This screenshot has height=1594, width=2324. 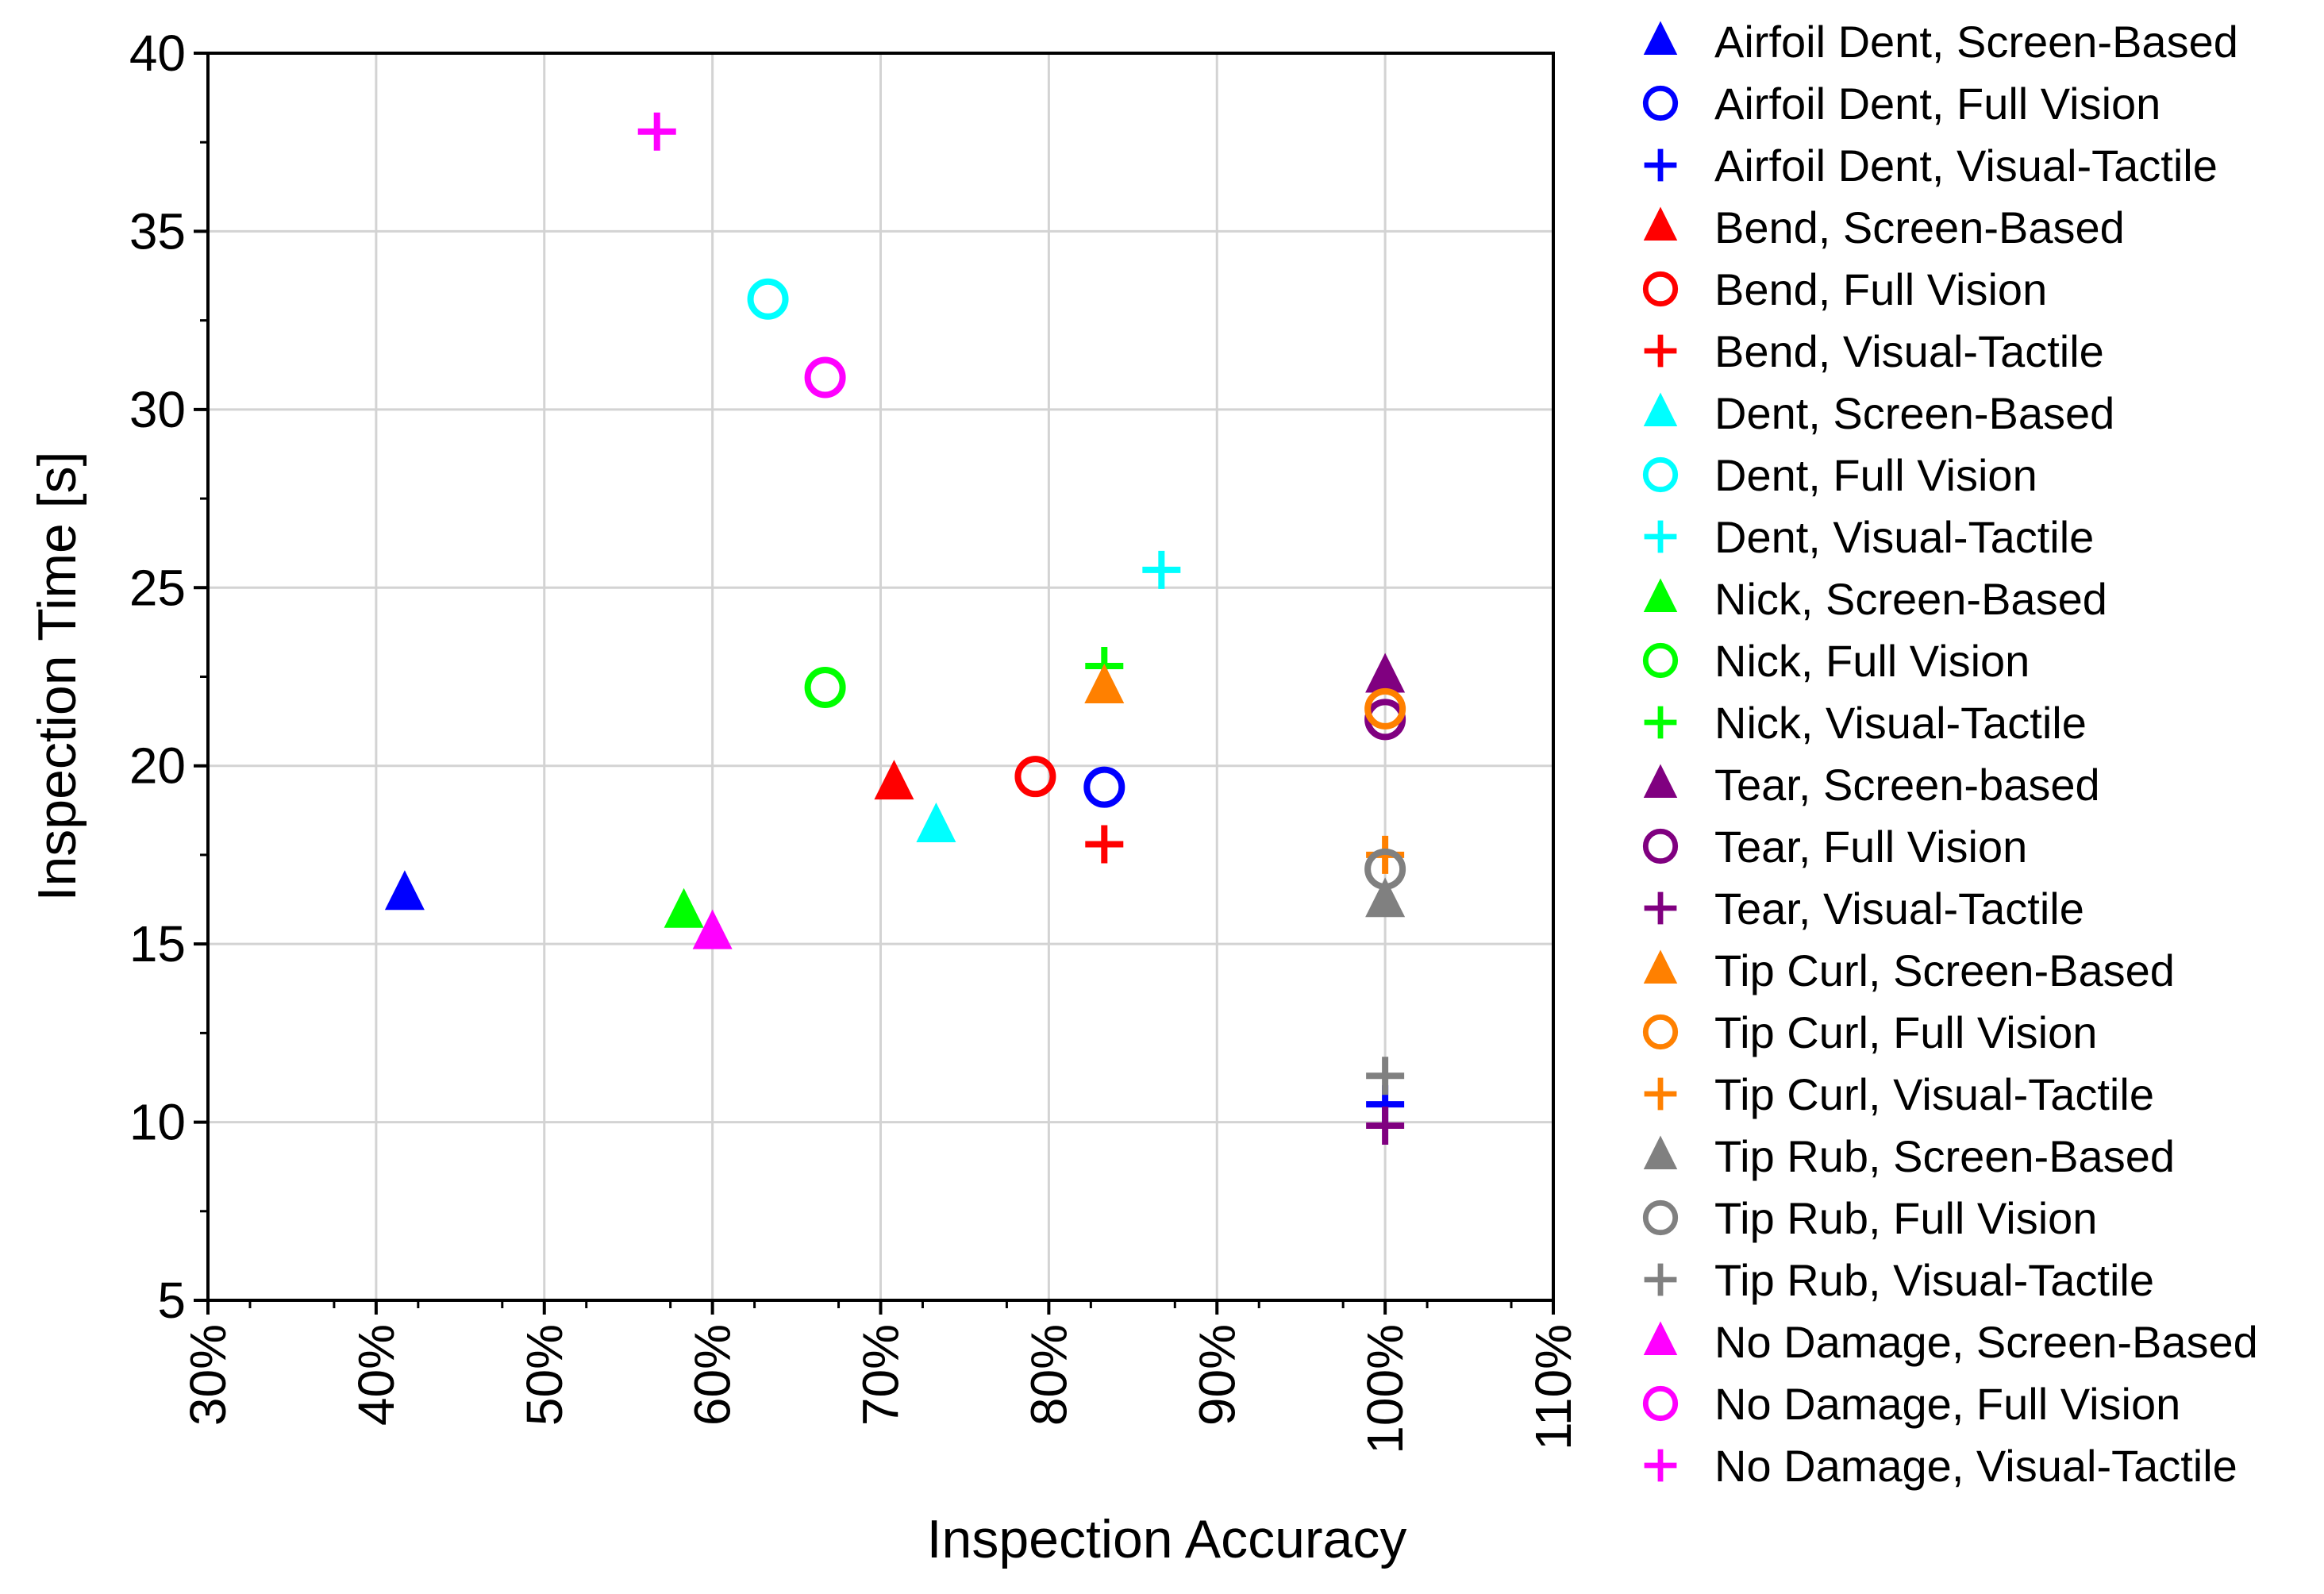 I want to click on legend-label: Tip Curl, Visual-Tactile, so click(x=1934, y=1094).